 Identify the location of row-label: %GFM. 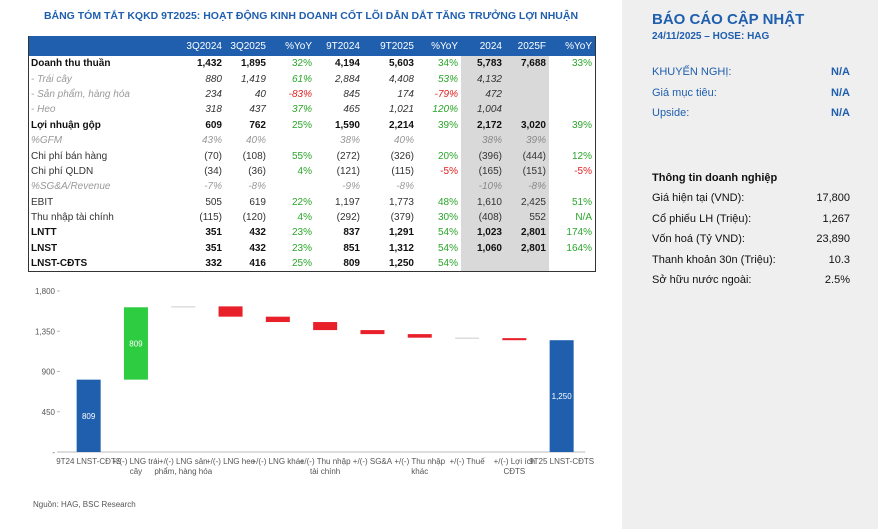
(47, 141).